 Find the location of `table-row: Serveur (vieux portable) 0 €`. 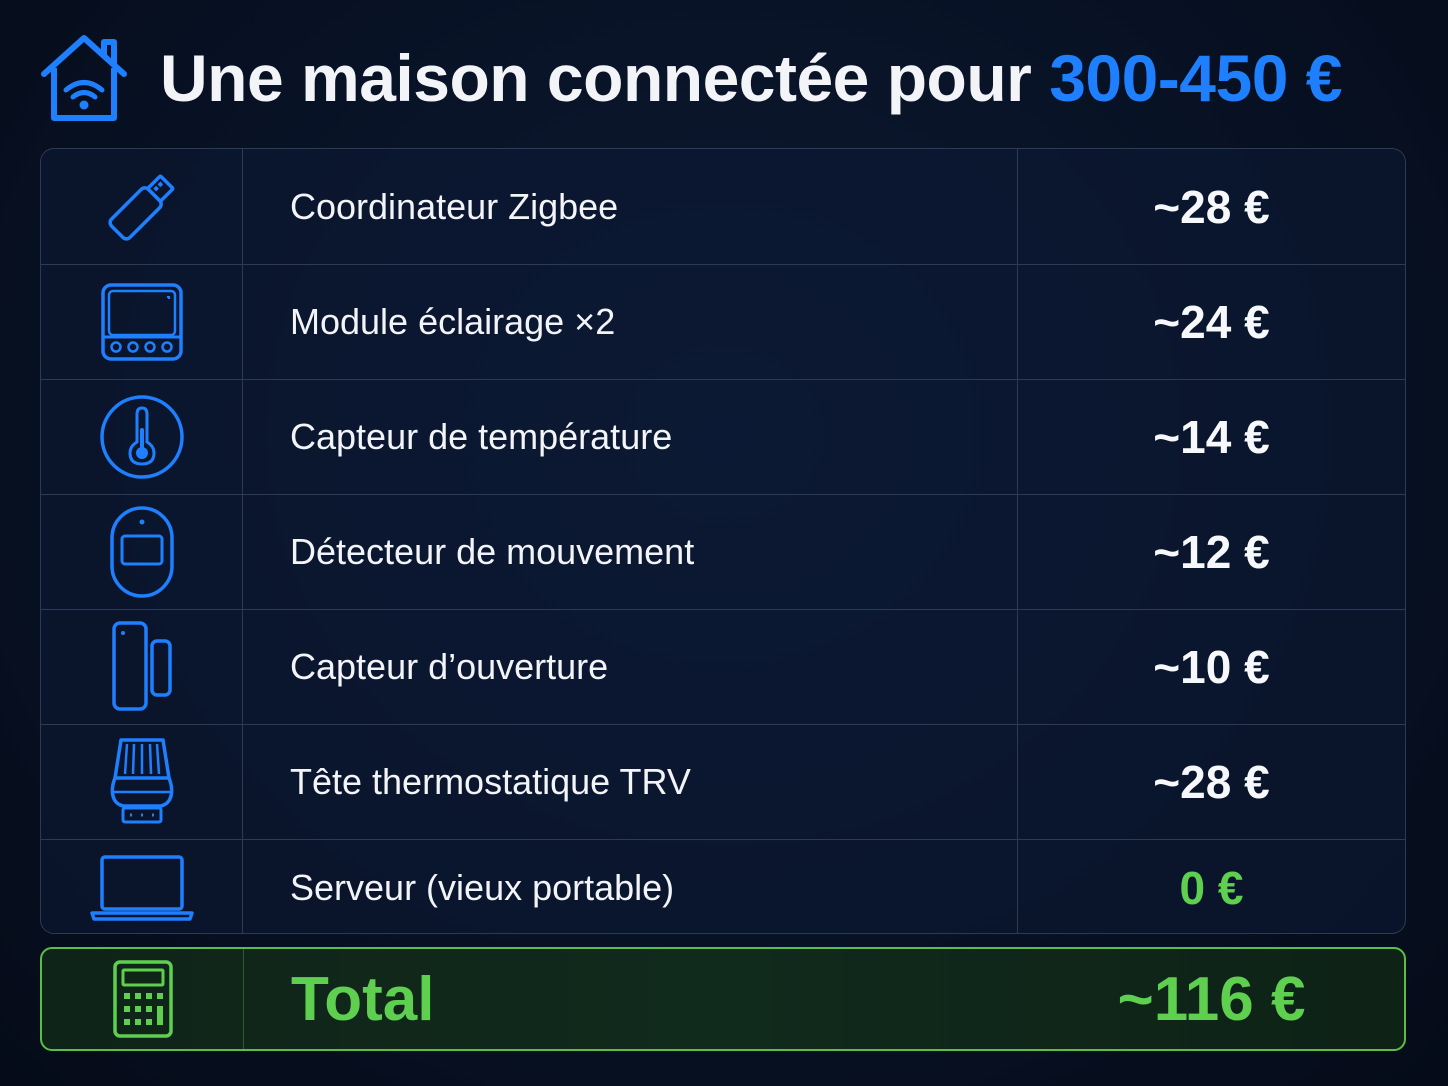

table-row: Serveur (vieux portable) 0 € is located at coordinates (723, 886).